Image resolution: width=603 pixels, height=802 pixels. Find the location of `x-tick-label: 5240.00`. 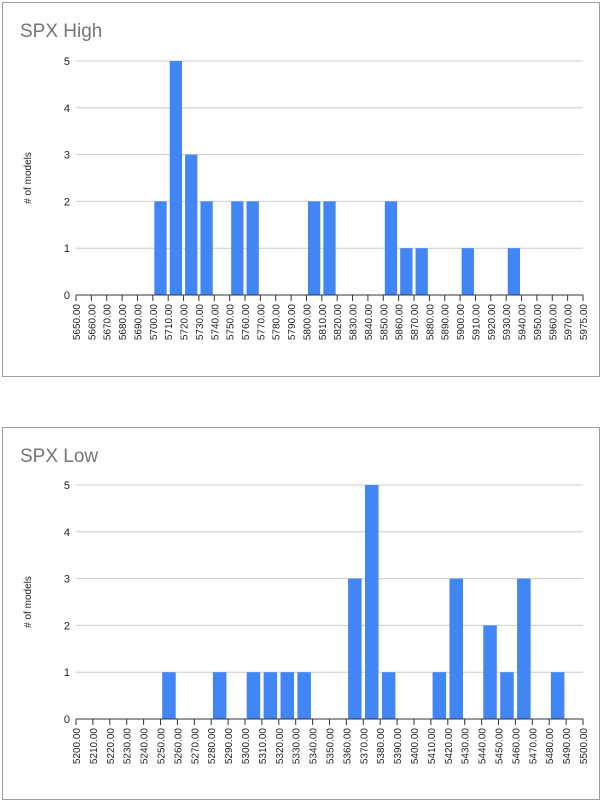

x-tick-label: 5240.00 is located at coordinates (145, 746).